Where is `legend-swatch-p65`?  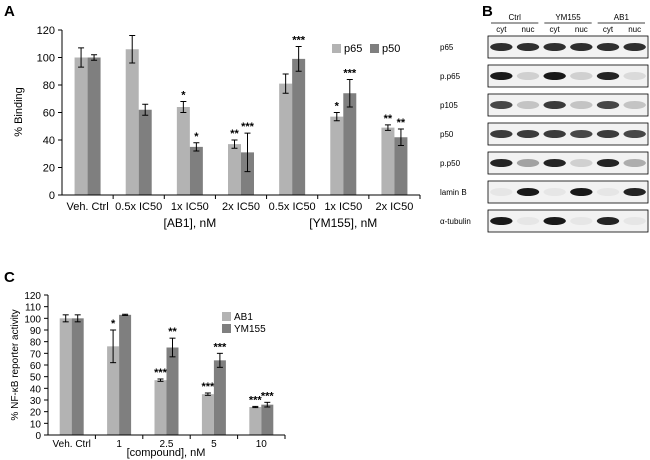
legend-swatch-p65 is located at coordinates (336, 48).